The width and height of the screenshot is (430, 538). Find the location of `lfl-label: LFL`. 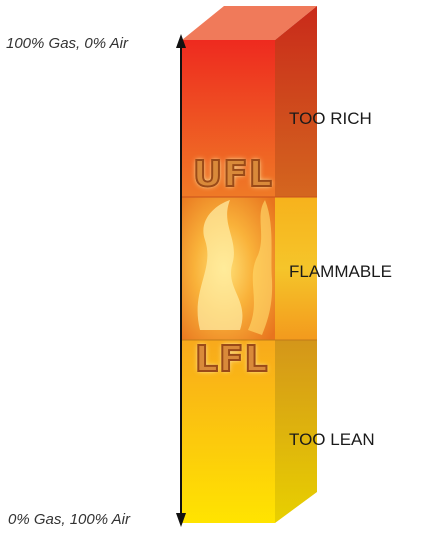

lfl-label: LFL is located at coordinates (231, 359).